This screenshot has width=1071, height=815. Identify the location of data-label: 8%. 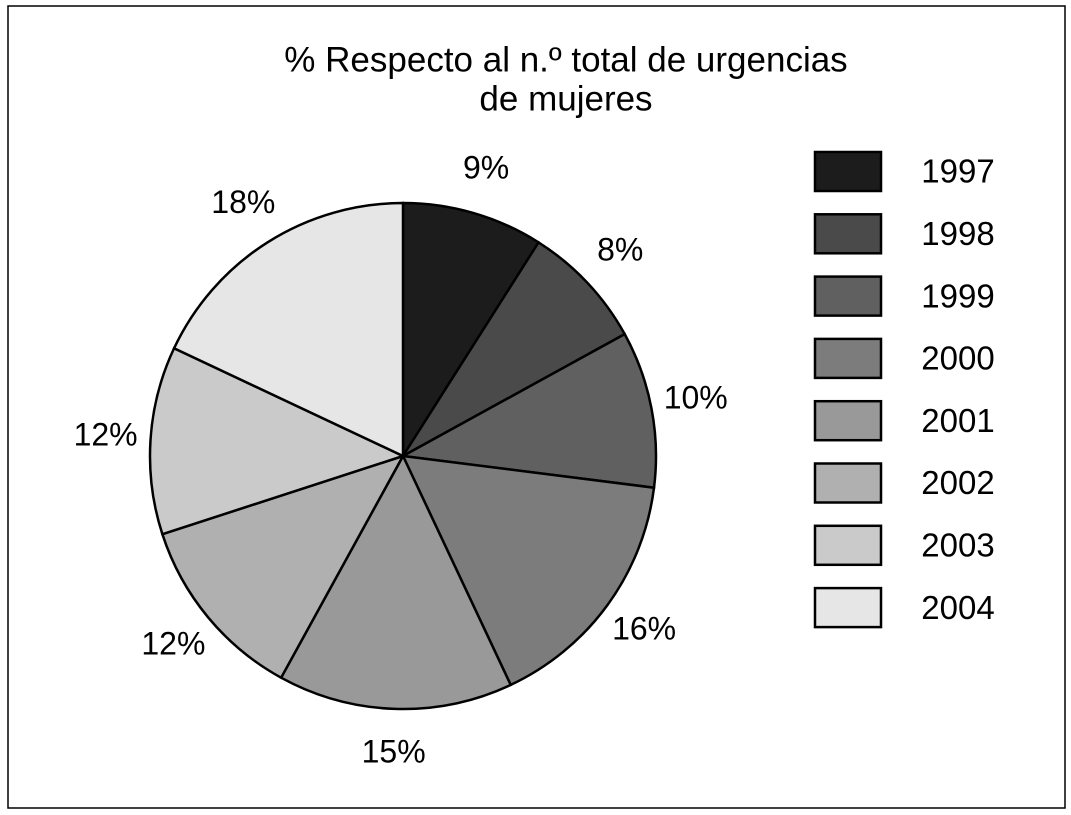
(620, 249).